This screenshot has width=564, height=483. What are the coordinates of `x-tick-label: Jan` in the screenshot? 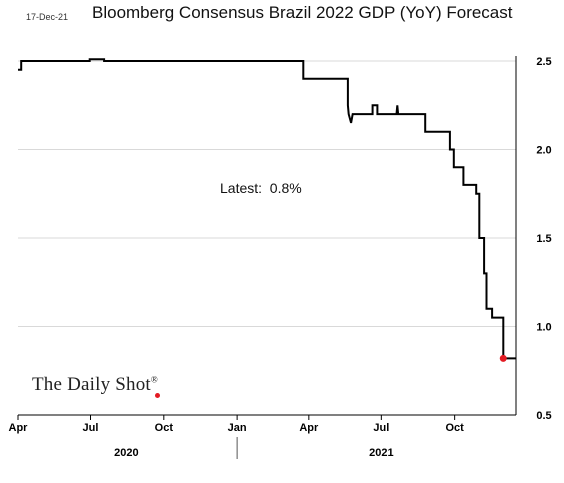 It's located at (237, 428).